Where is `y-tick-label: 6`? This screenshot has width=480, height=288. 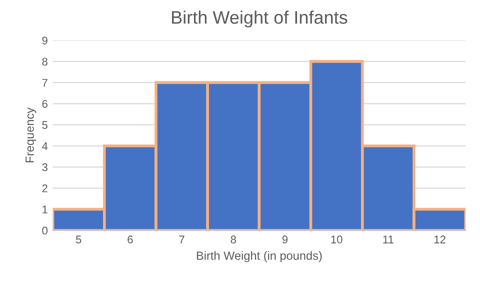
y-tick-label: 6 is located at coordinates (45, 104).